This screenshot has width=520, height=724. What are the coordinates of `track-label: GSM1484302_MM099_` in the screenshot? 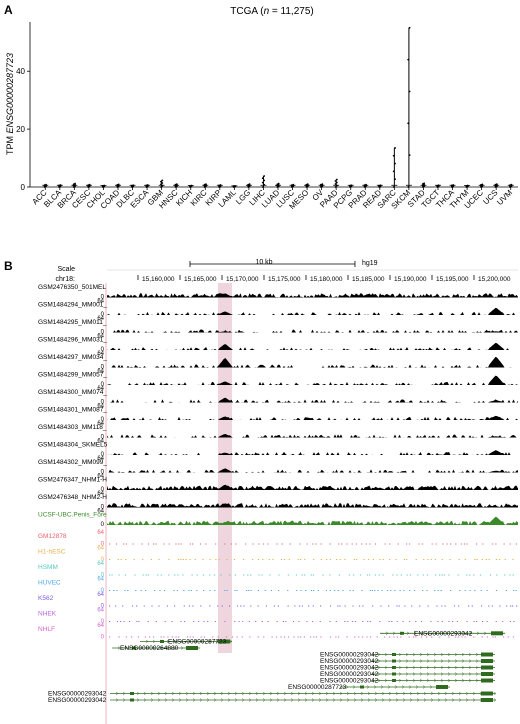 It's located at (72, 462).